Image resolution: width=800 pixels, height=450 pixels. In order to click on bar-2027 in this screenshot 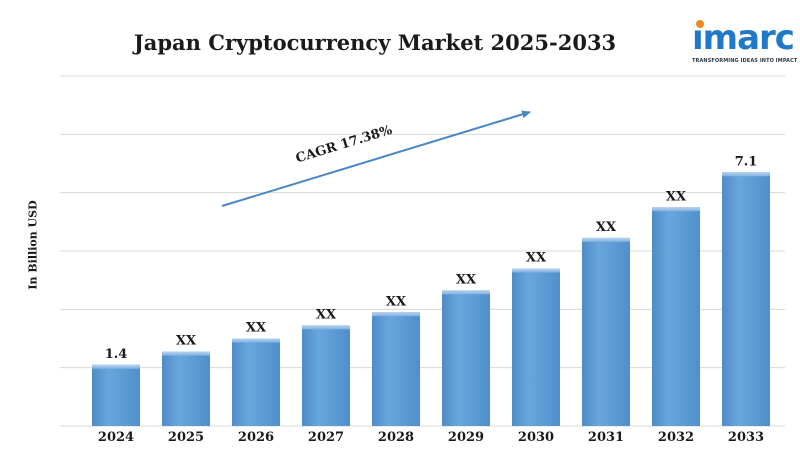, I will do `click(326, 375)`.